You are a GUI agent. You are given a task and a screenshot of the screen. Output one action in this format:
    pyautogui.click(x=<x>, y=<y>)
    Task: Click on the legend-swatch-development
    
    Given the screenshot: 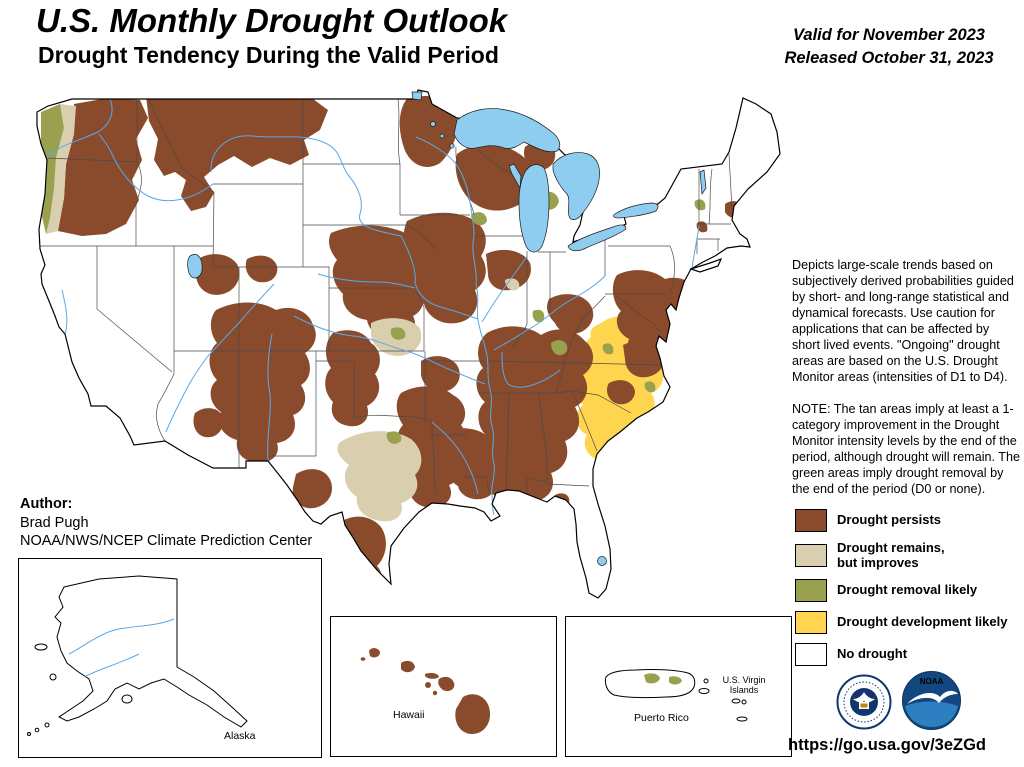 What is the action you would take?
    pyautogui.click(x=811, y=623)
    